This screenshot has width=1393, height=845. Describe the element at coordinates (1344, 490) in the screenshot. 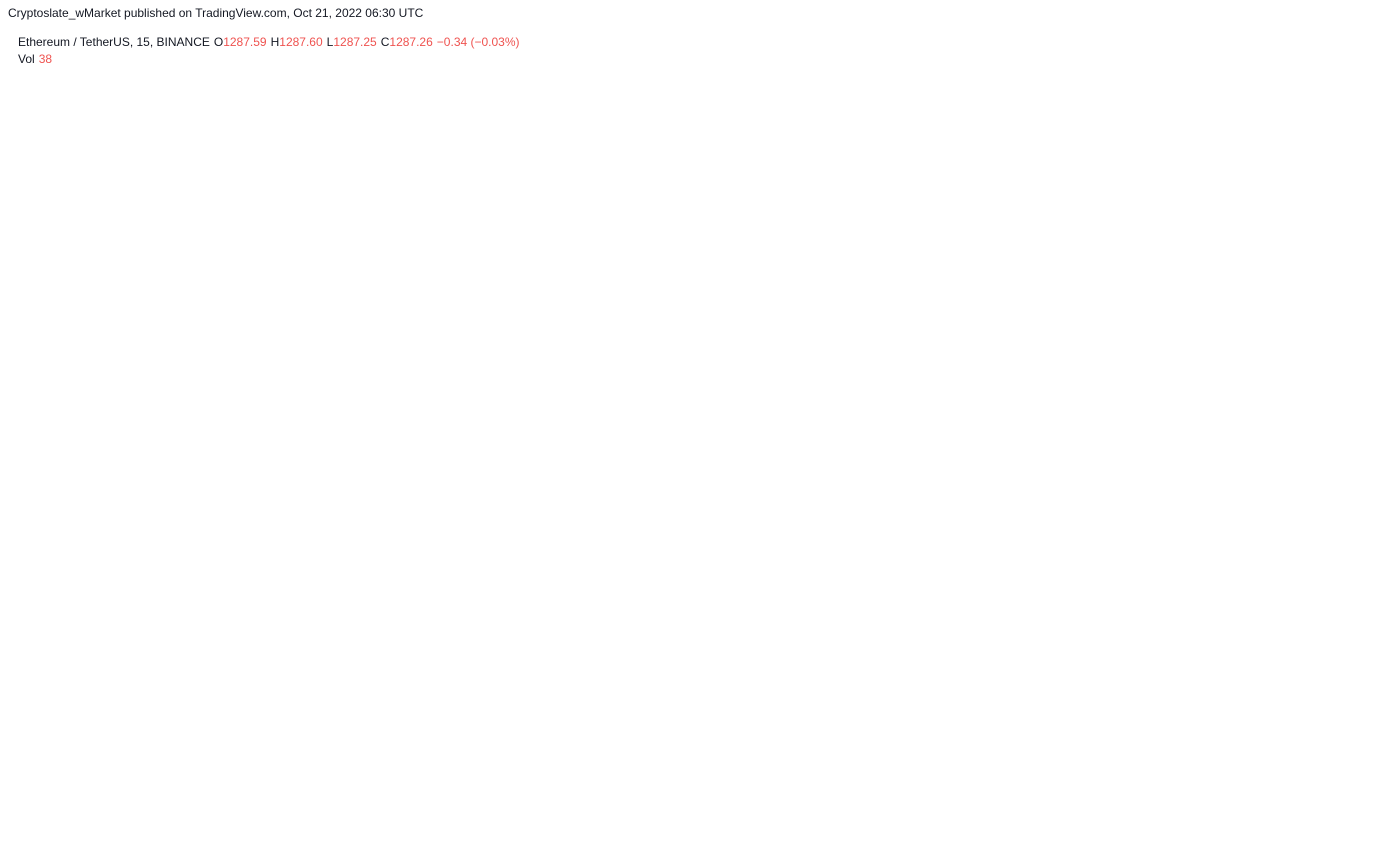

I see `countdown-label: 14:22` at that location.